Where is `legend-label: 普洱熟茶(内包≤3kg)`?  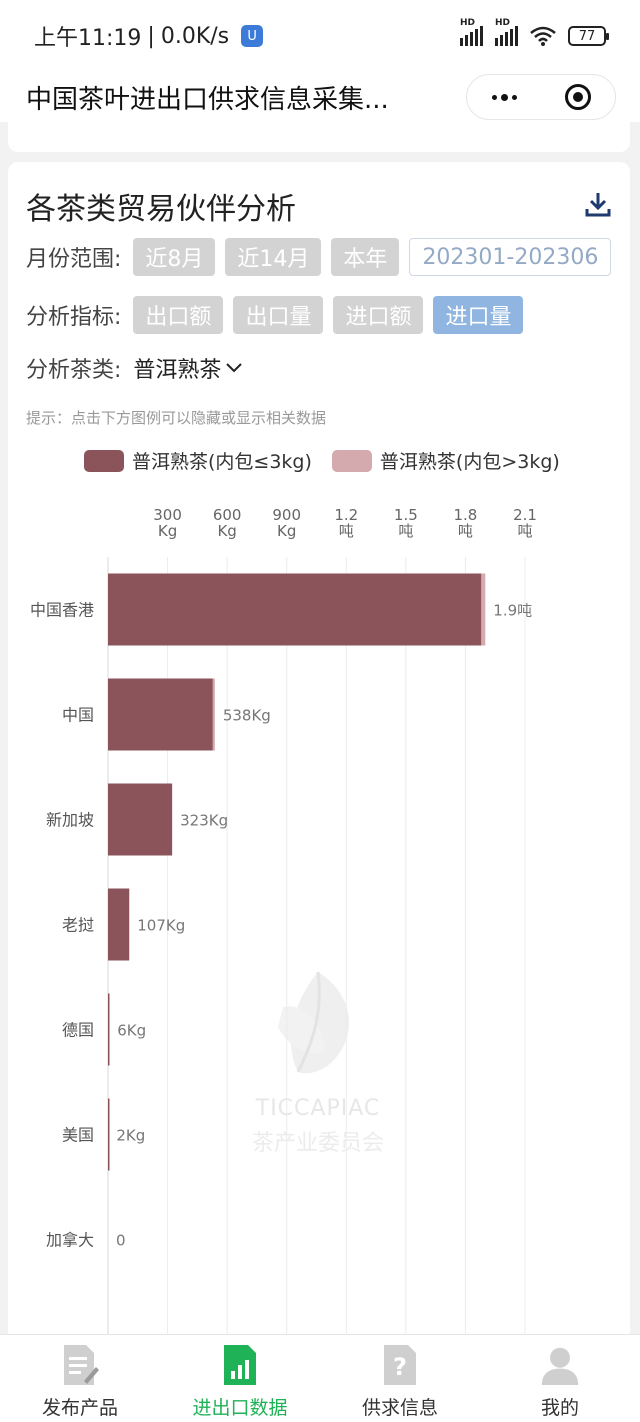 legend-label: 普洱熟茶(内包≤3kg) is located at coordinates (222, 462).